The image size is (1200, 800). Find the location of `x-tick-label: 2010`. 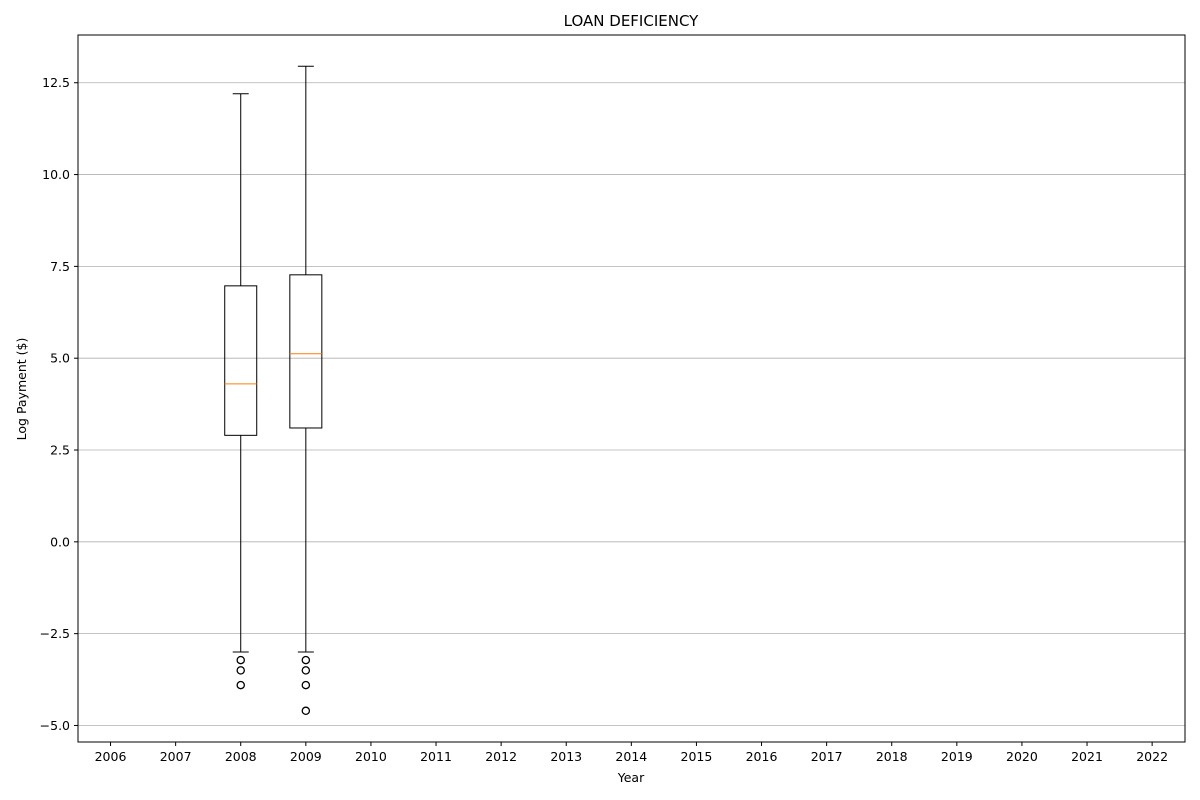

x-tick-label: 2010 is located at coordinates (371, 756).